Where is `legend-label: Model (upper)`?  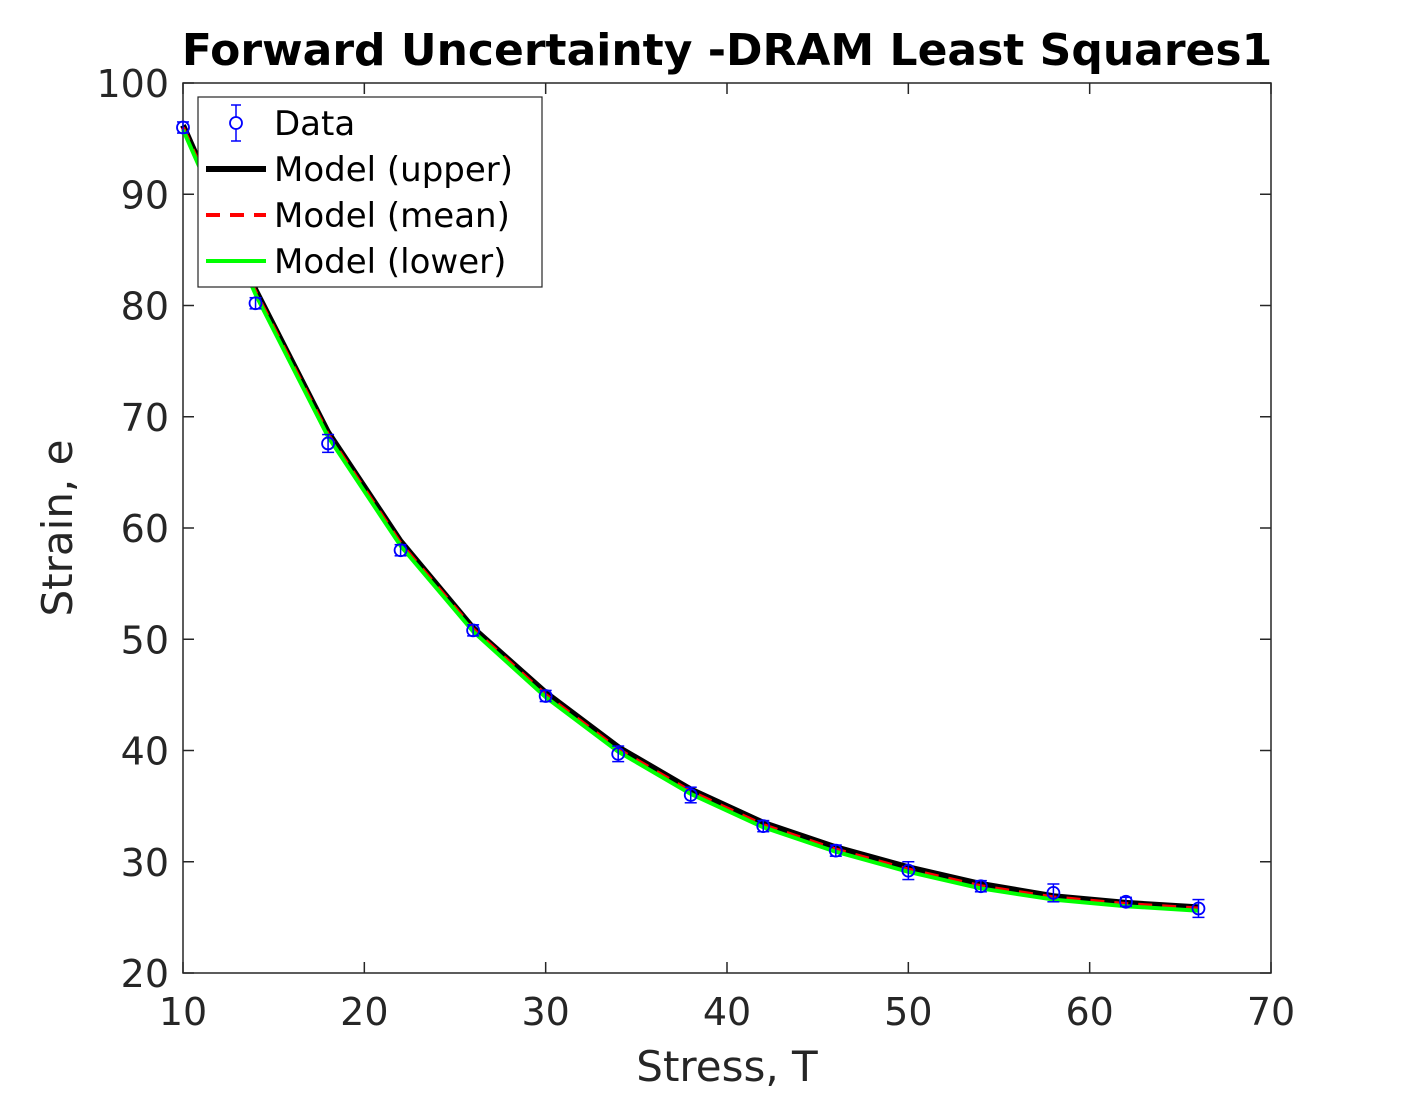 legend-label: Model (upper) is located at coordinates (393, 170).